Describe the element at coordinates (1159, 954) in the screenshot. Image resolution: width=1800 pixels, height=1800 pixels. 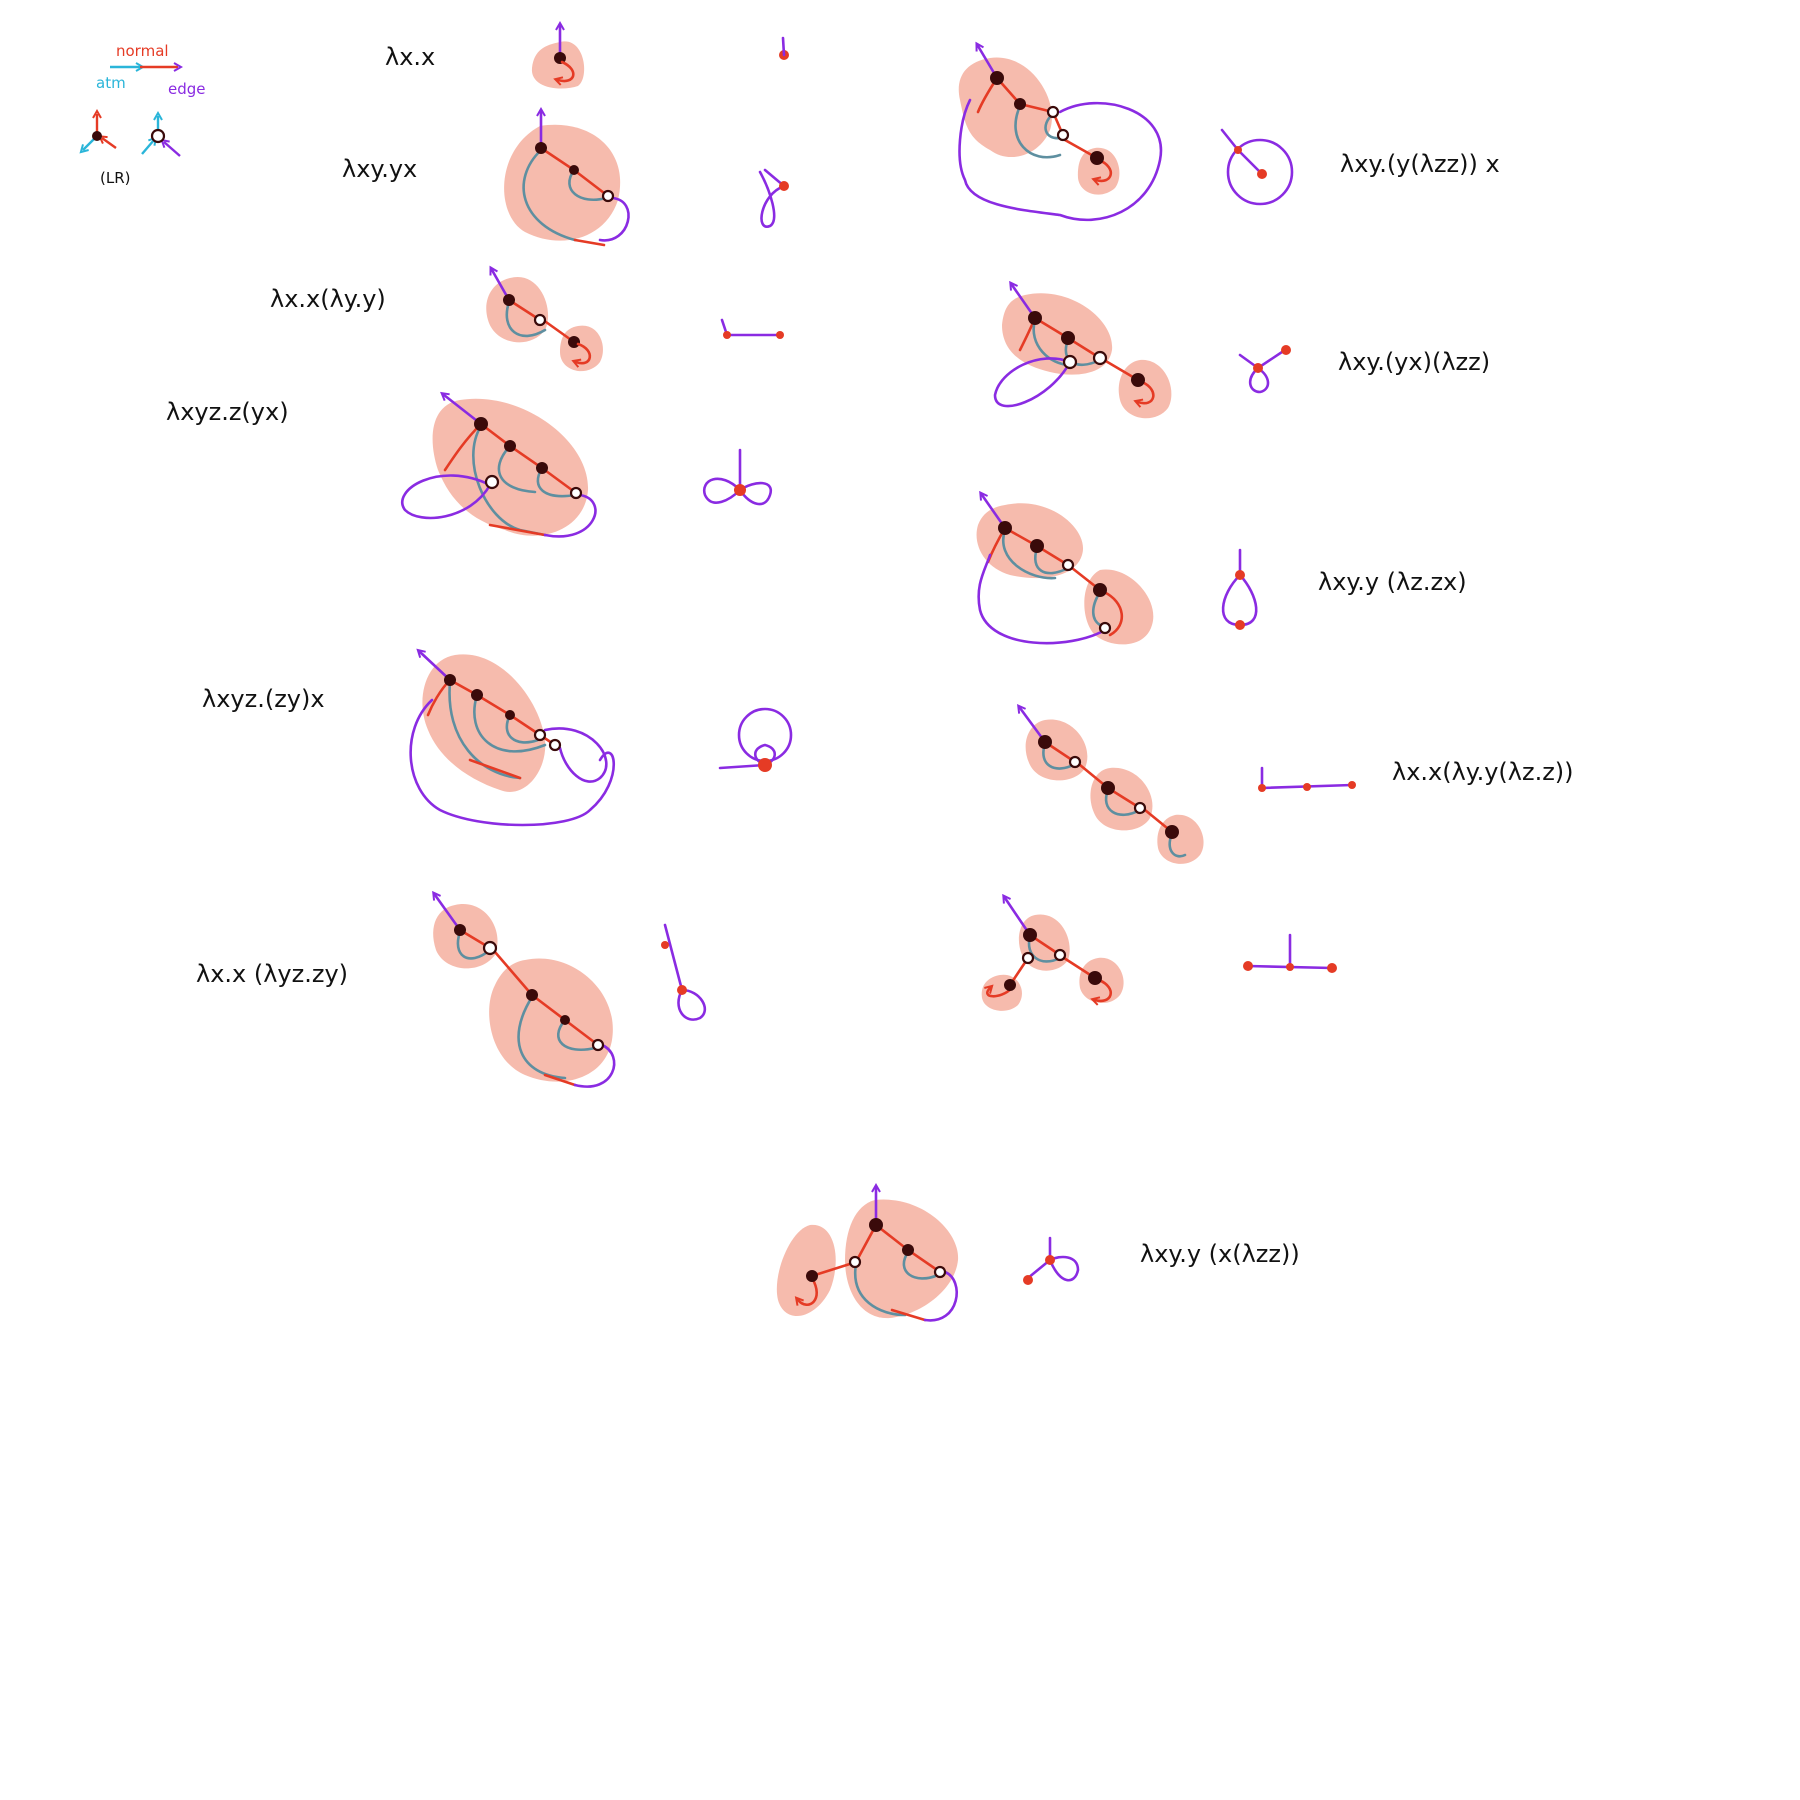
I see `map-unlabeled` at that location.